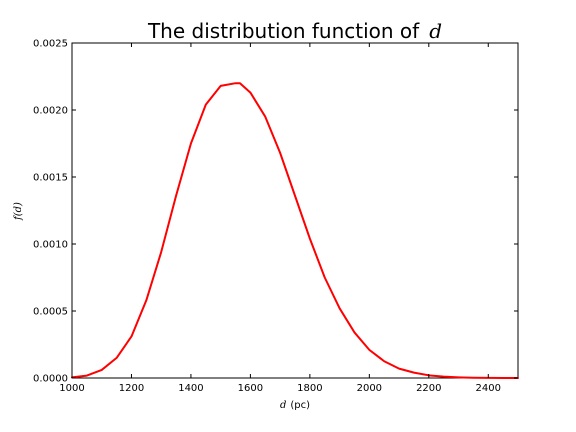 This screenshot has width=576, height=432. What do you see at coordinates (295, 403) in the screenshot?
I see `x-axis-label: d (pc)` at bounding box center [295, 403].